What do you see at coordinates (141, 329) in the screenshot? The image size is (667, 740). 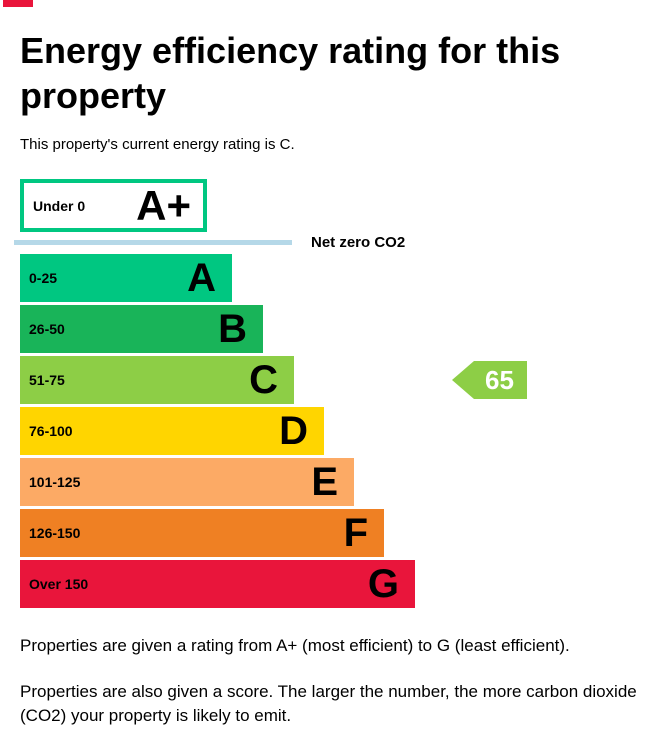 I see `band-bar: 26-50 B` at bounding box center [141, 329].